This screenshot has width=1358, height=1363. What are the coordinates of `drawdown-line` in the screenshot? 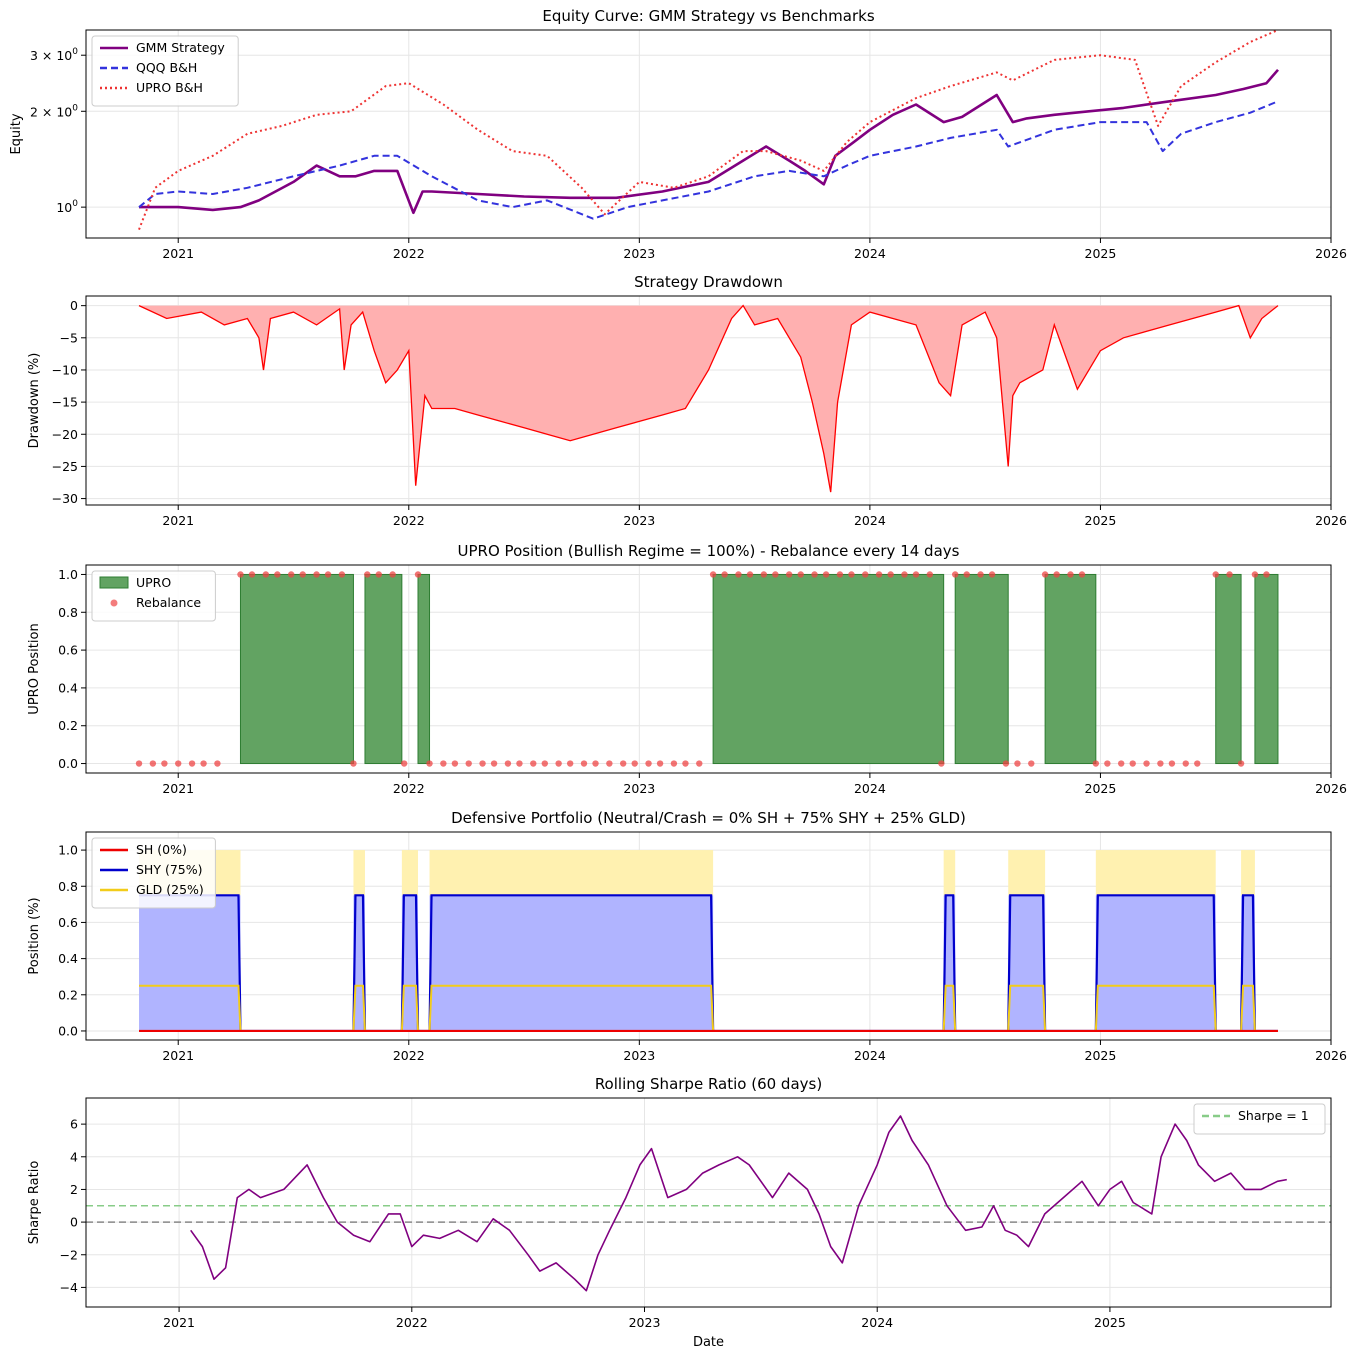 It's located at (708, 398).